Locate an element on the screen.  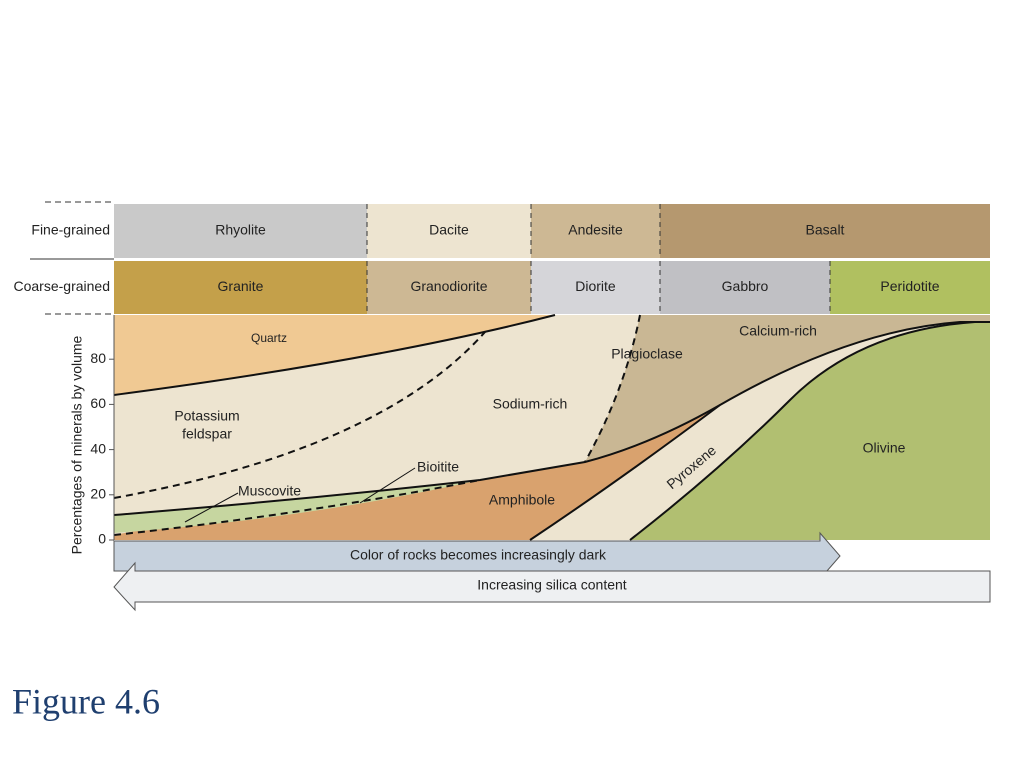
y-tick-label: 40 is located at coordinates (98, 448).